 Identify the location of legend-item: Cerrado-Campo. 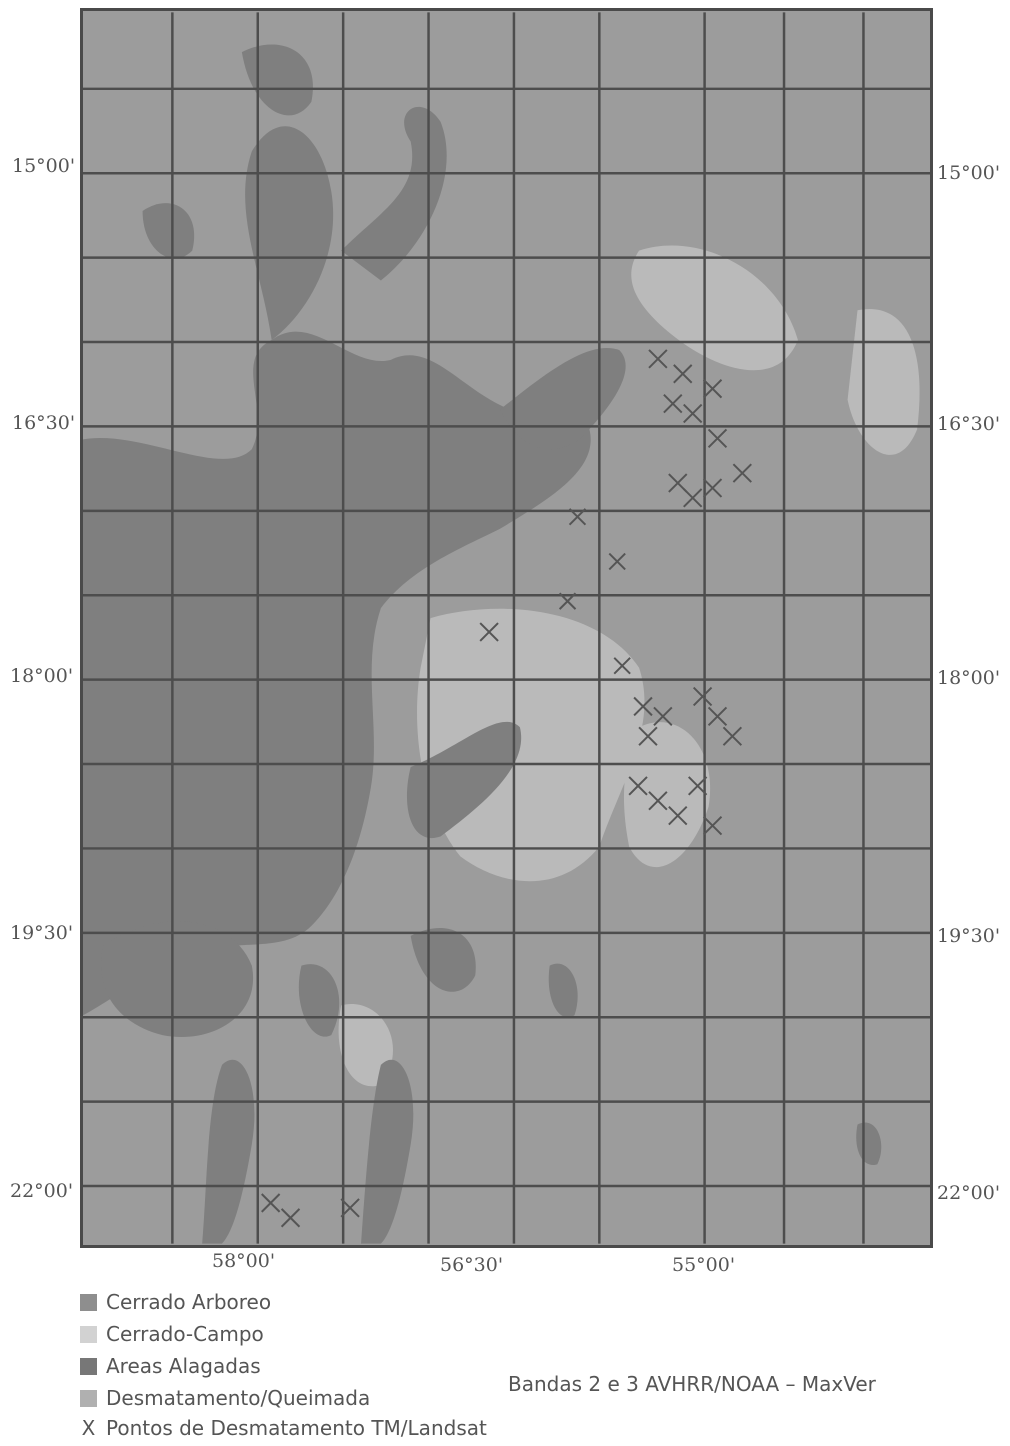
(172, 1334).